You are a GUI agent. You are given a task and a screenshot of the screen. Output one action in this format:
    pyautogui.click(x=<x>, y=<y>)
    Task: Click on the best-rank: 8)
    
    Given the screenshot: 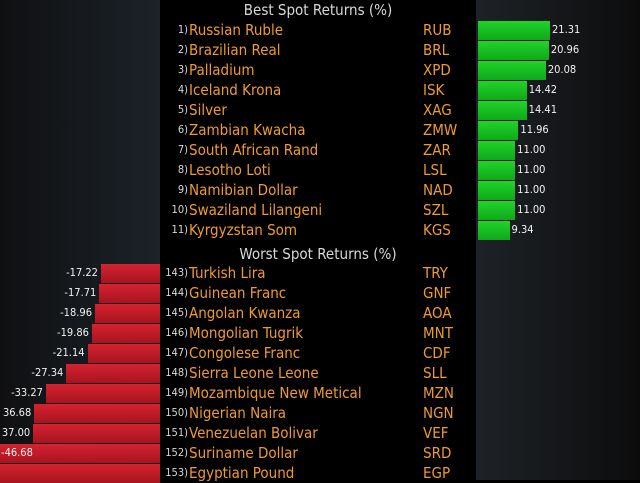 What is the action you would take?
    pyautogui.click(x=182, y=169)
    